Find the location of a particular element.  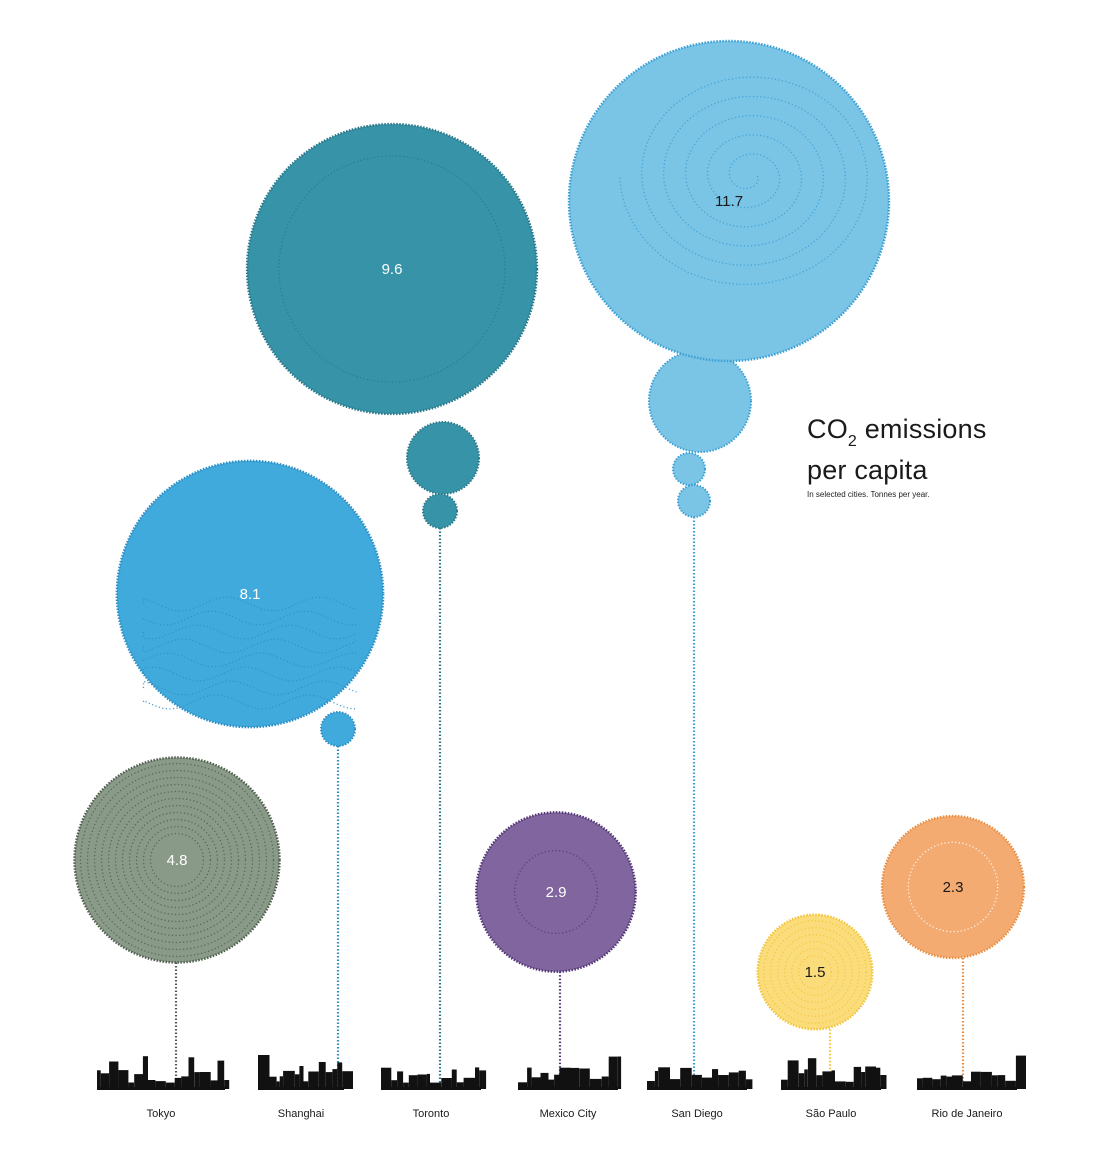

bubble-shanghai is located at coordinates (250, 594).